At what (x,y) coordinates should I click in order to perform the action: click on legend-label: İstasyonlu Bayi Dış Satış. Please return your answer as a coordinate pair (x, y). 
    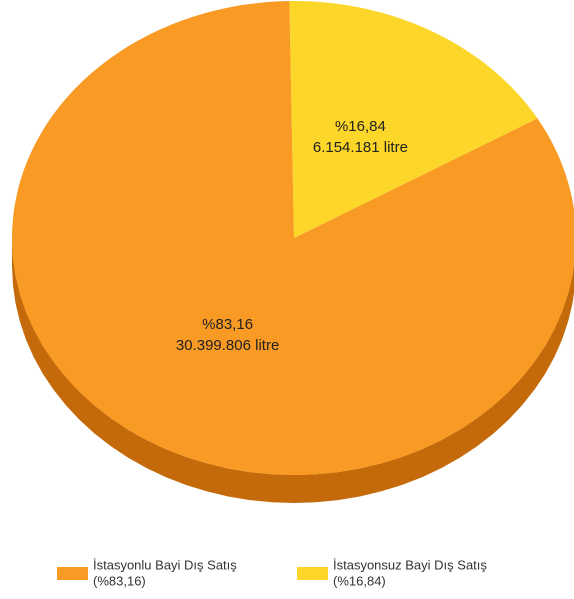
    Looking at the image, I should click on (165, 564).